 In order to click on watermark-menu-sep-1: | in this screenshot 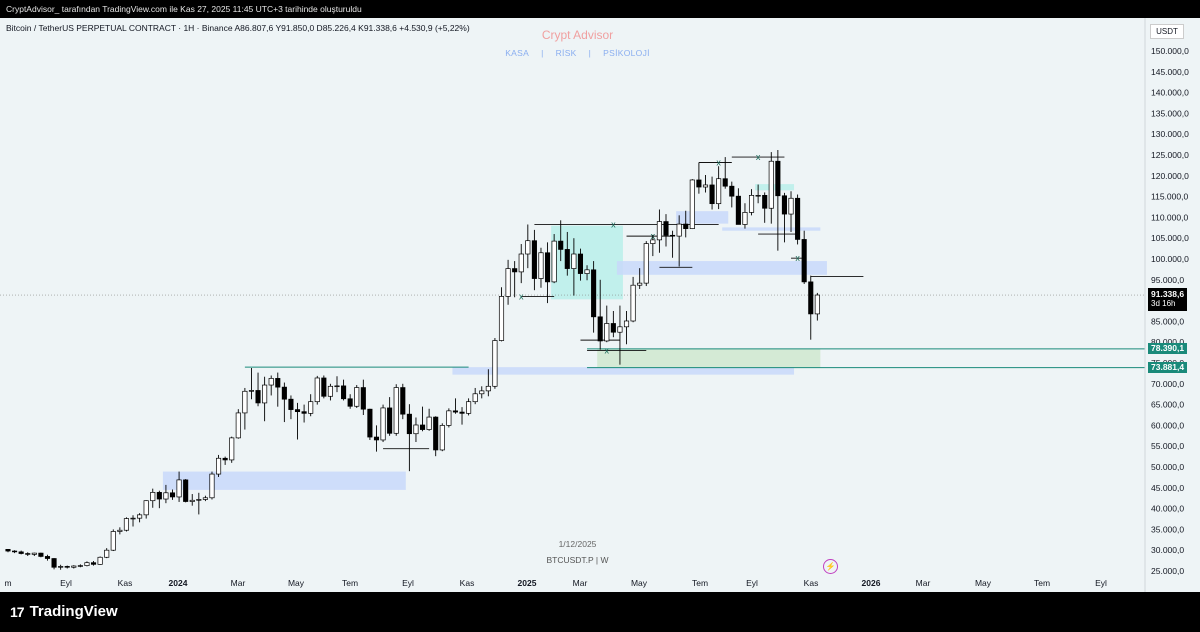, I will do `click(542, 53)`.